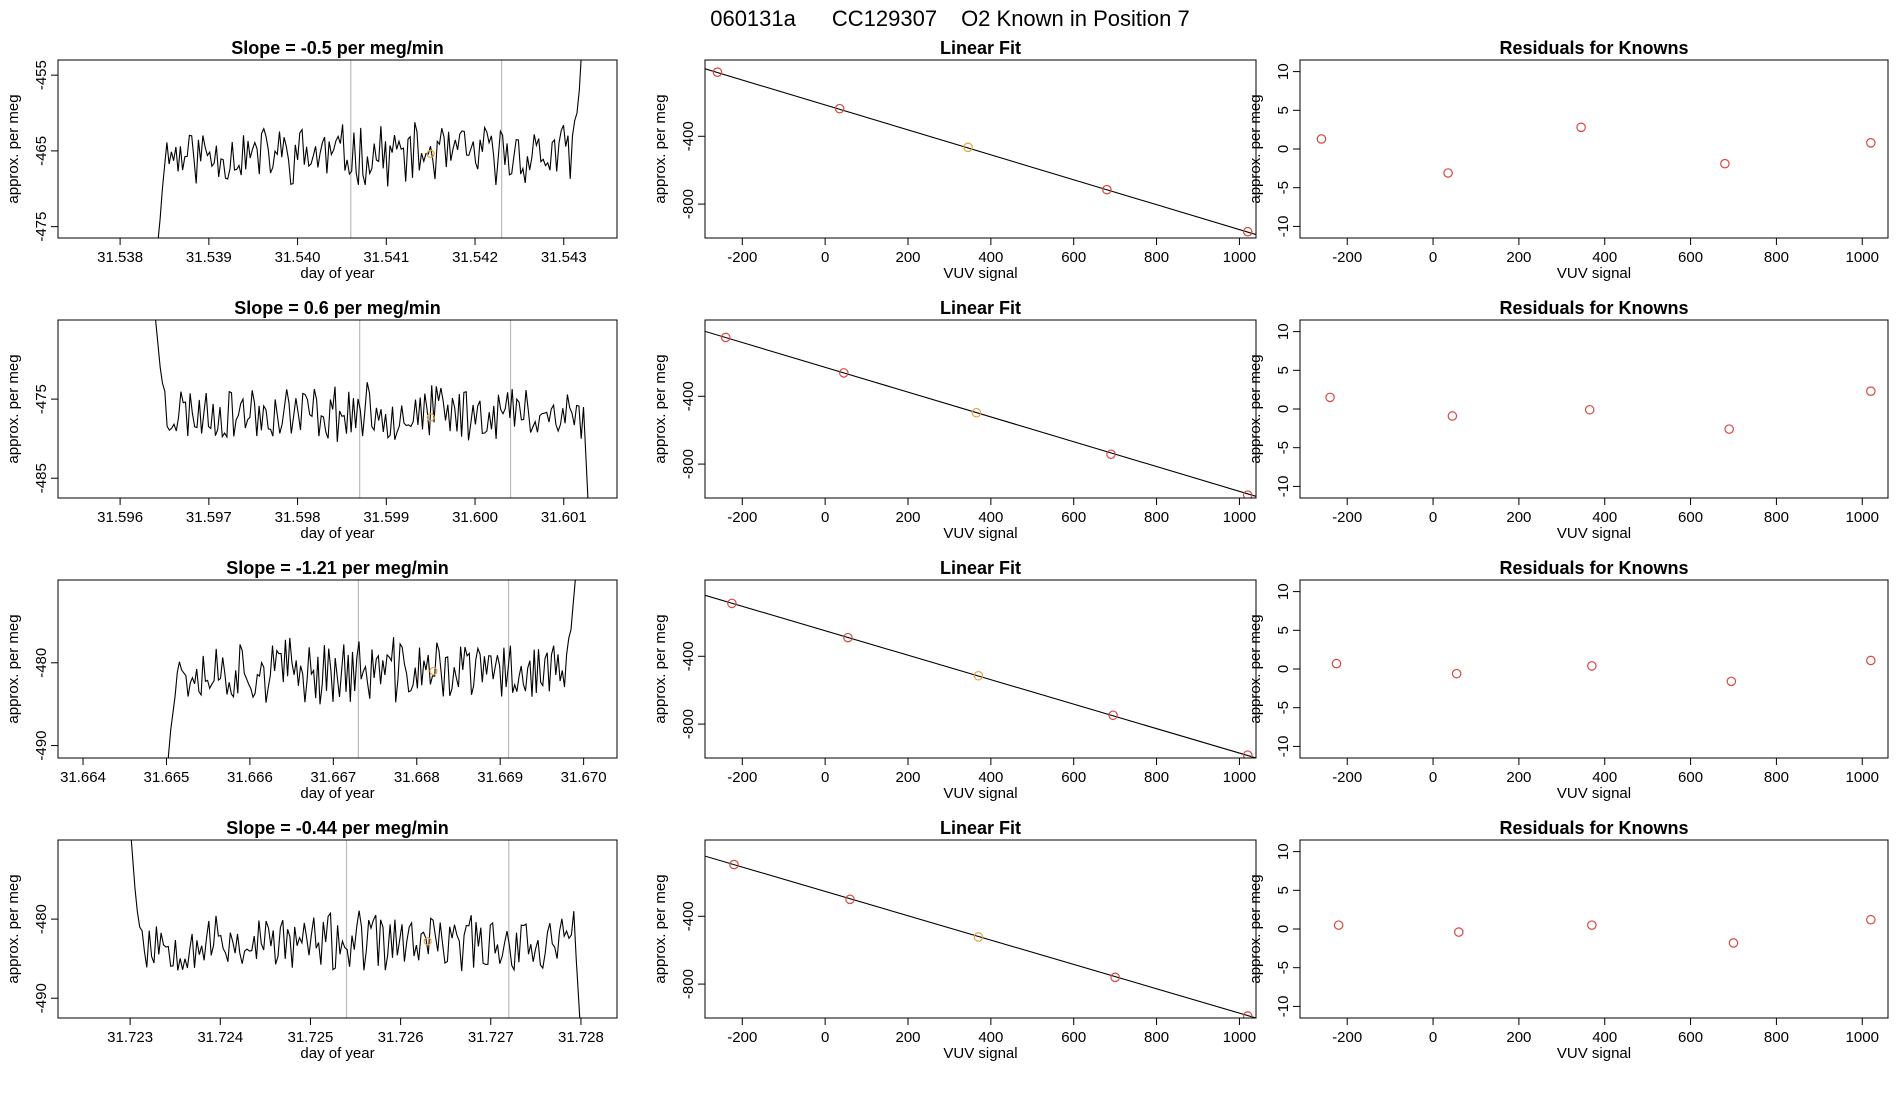 This screenshot has height=1100, width=1900. What do you see at coordinates (976, 412) in the screenshot?
I see `current-point` at bounding box center [976, 412].